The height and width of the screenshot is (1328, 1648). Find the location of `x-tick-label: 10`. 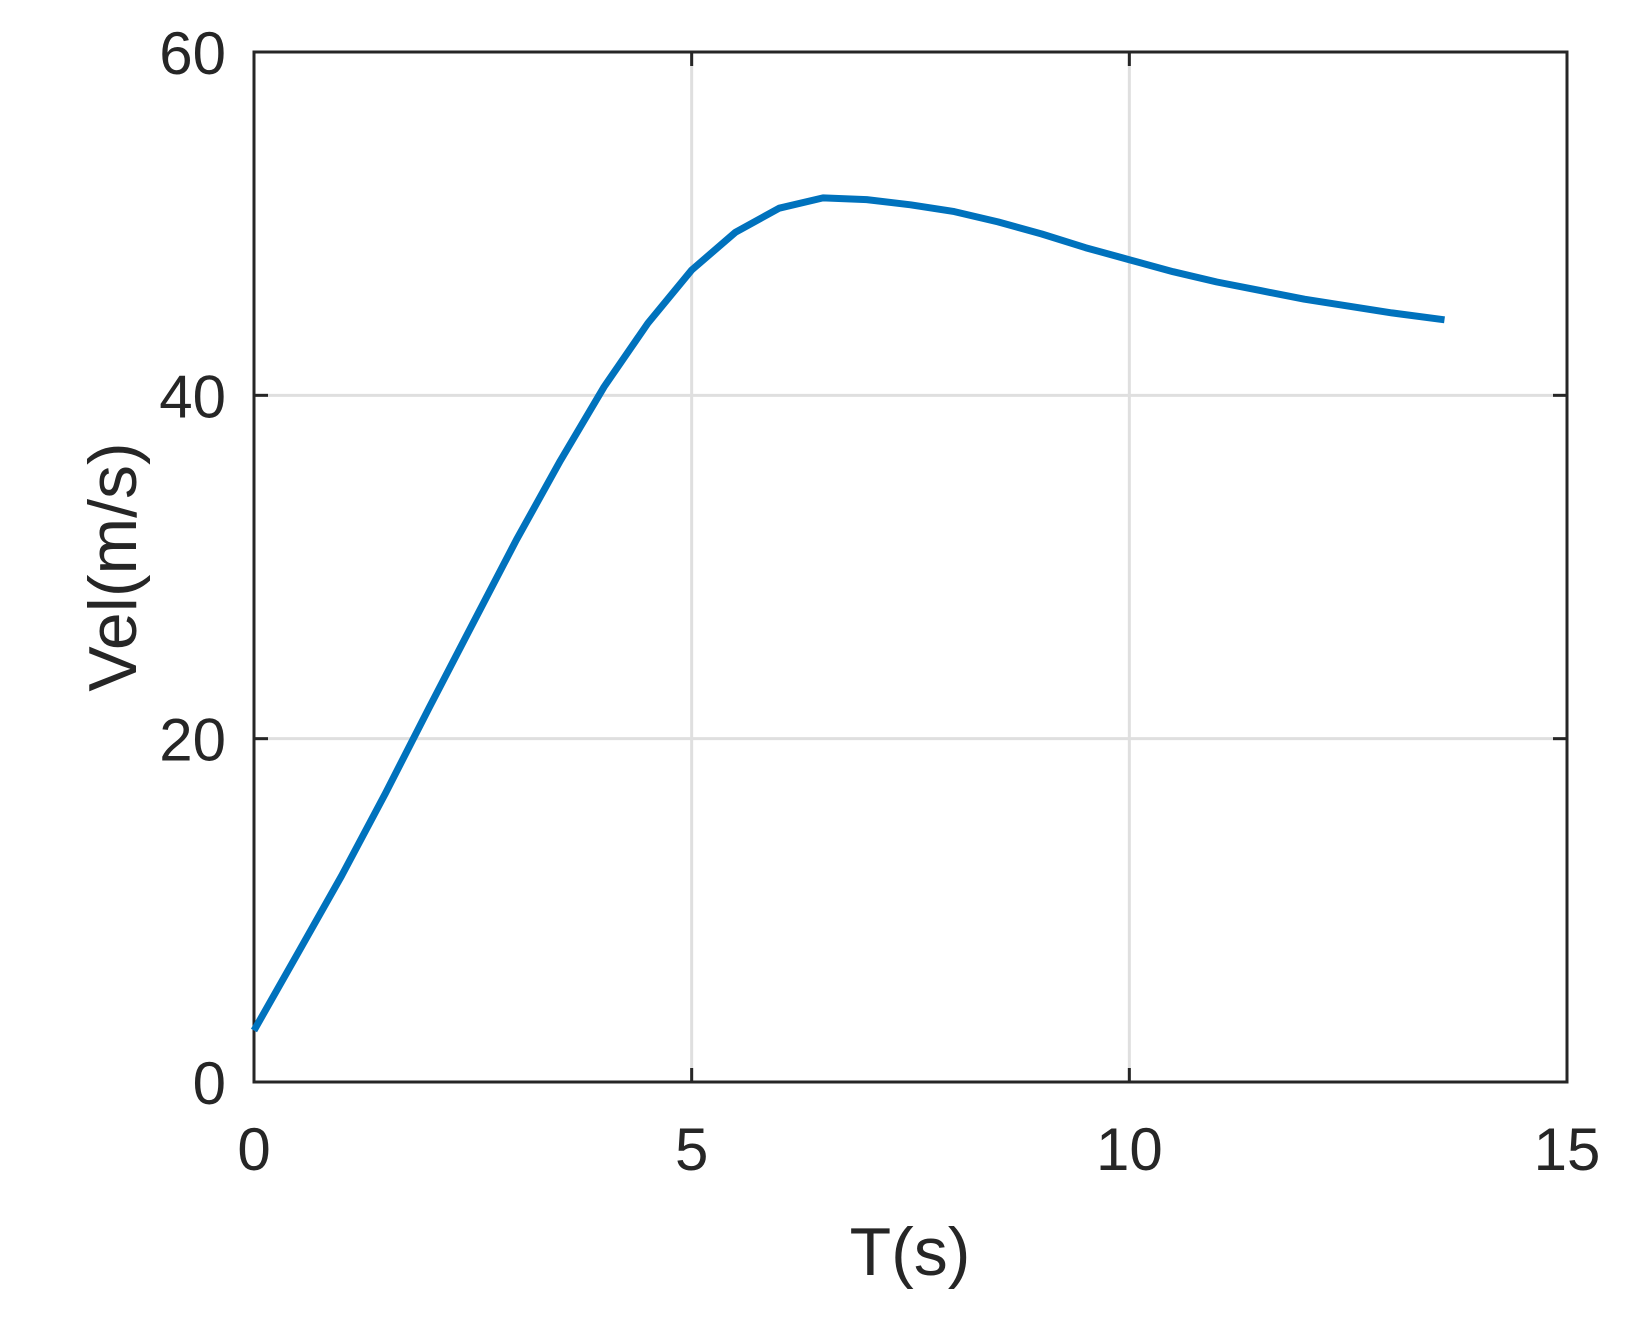

x-tick-label: 10 is located at coordinates (1129, 1149).